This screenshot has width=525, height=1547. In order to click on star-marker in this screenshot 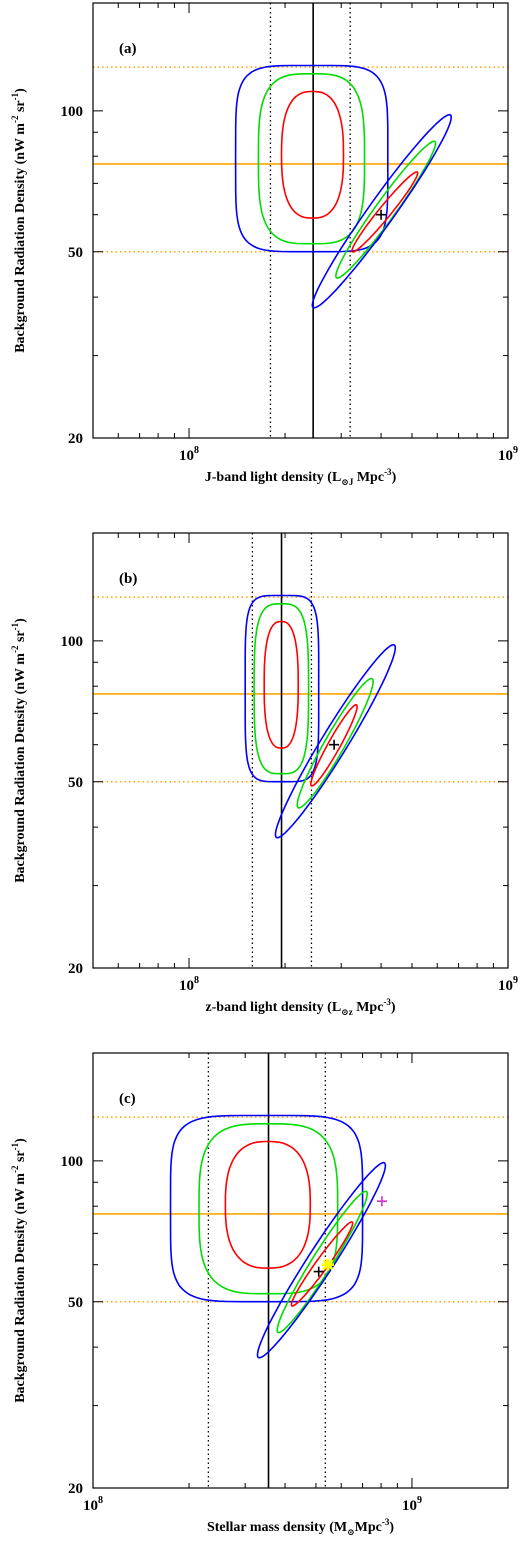, I will do `click(327, 1264)`.